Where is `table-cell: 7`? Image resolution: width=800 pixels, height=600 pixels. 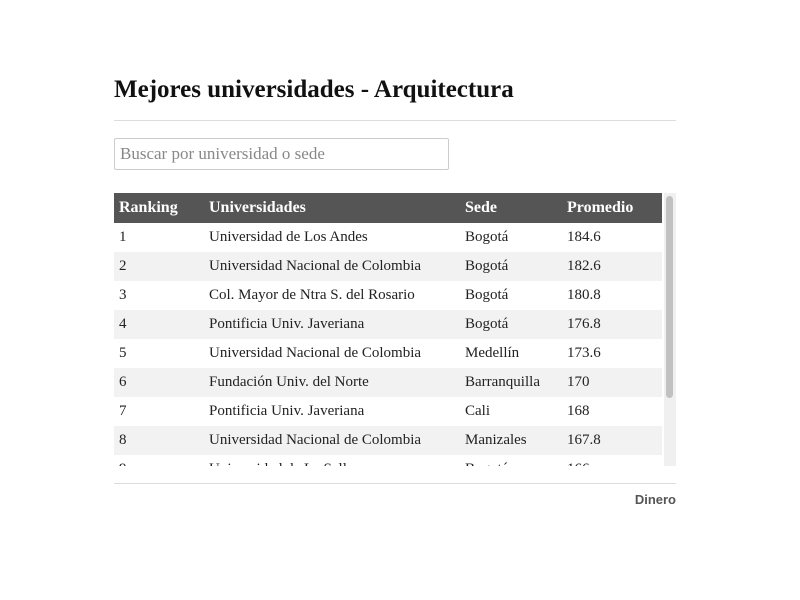 table-cell: 7 is located at coordinates (123, 411).